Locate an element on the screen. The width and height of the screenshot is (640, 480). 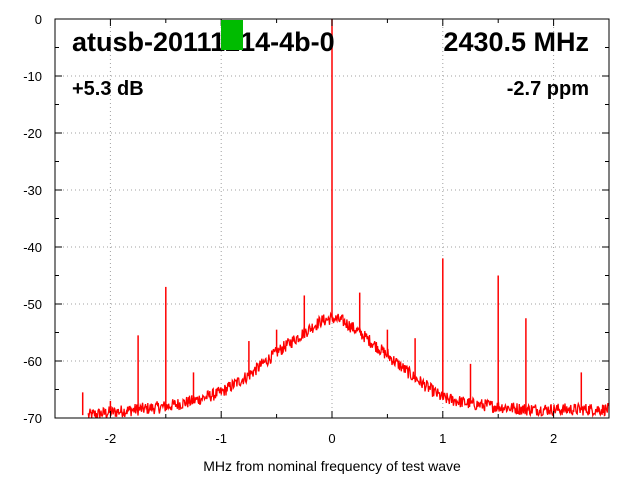
x-axis-label: MHz from nominal frequency of test wave is located at coordinates (332, 466).